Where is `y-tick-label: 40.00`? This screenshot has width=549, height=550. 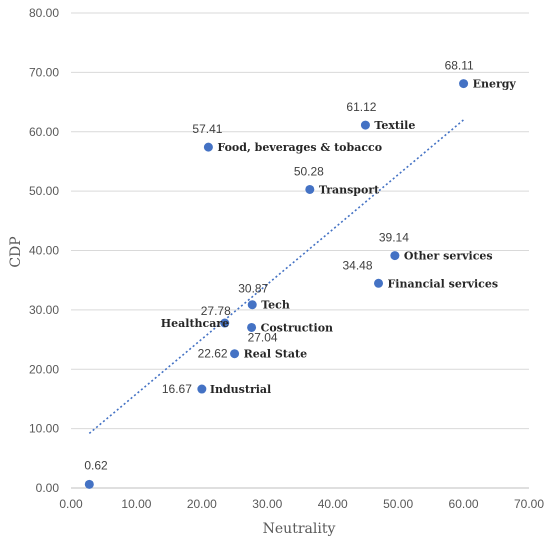 y-tick-label: 40.00 is located at coordinates (44, 251).